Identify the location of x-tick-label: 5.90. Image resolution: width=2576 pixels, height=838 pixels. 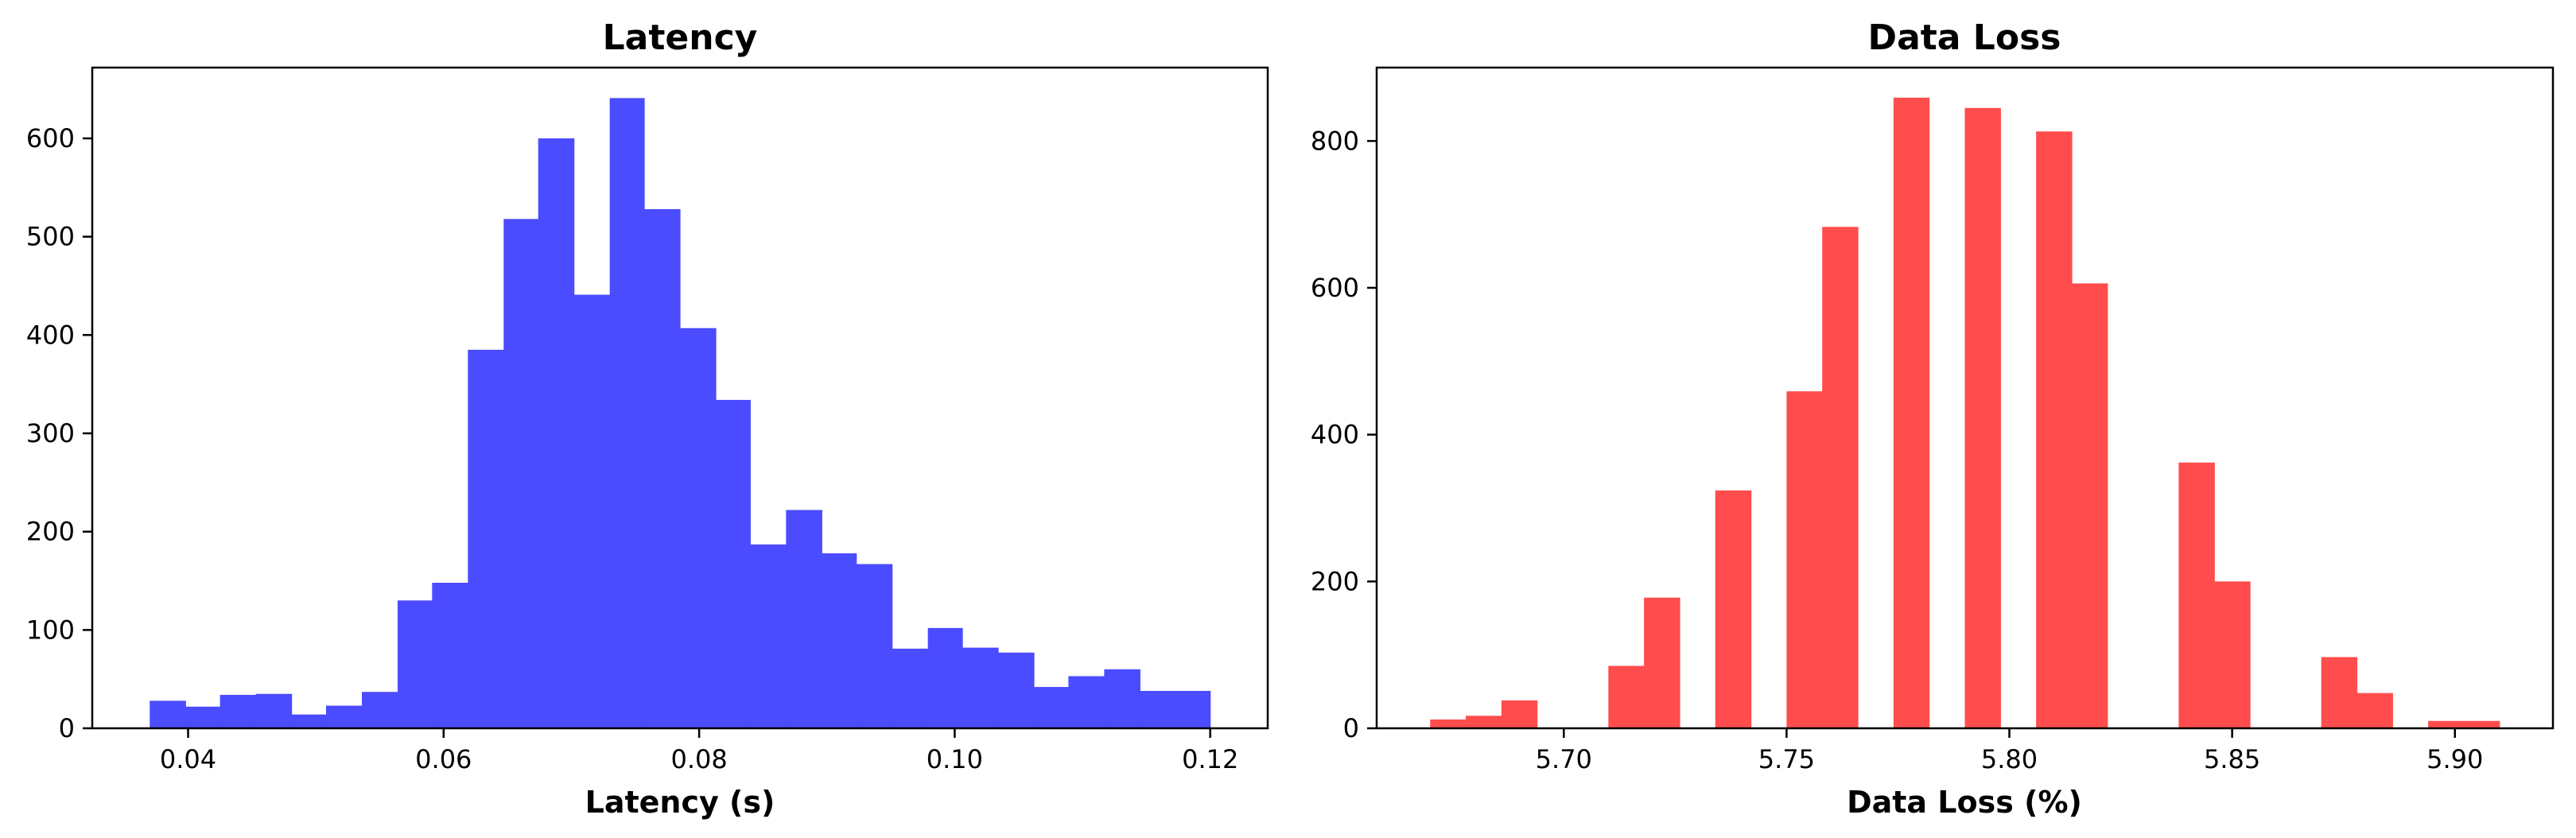
(2454, 759).